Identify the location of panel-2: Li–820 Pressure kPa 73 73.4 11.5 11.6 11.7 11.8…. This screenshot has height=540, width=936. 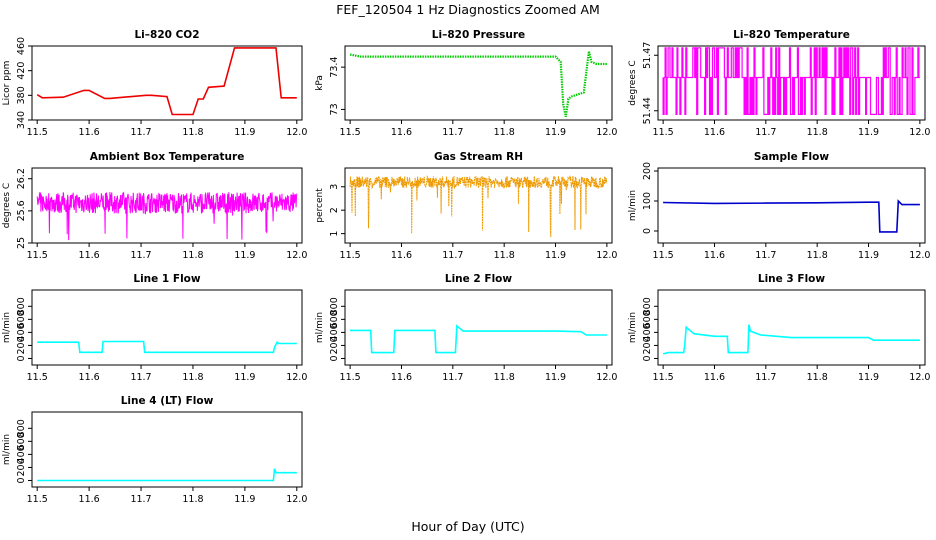
(466, 83).